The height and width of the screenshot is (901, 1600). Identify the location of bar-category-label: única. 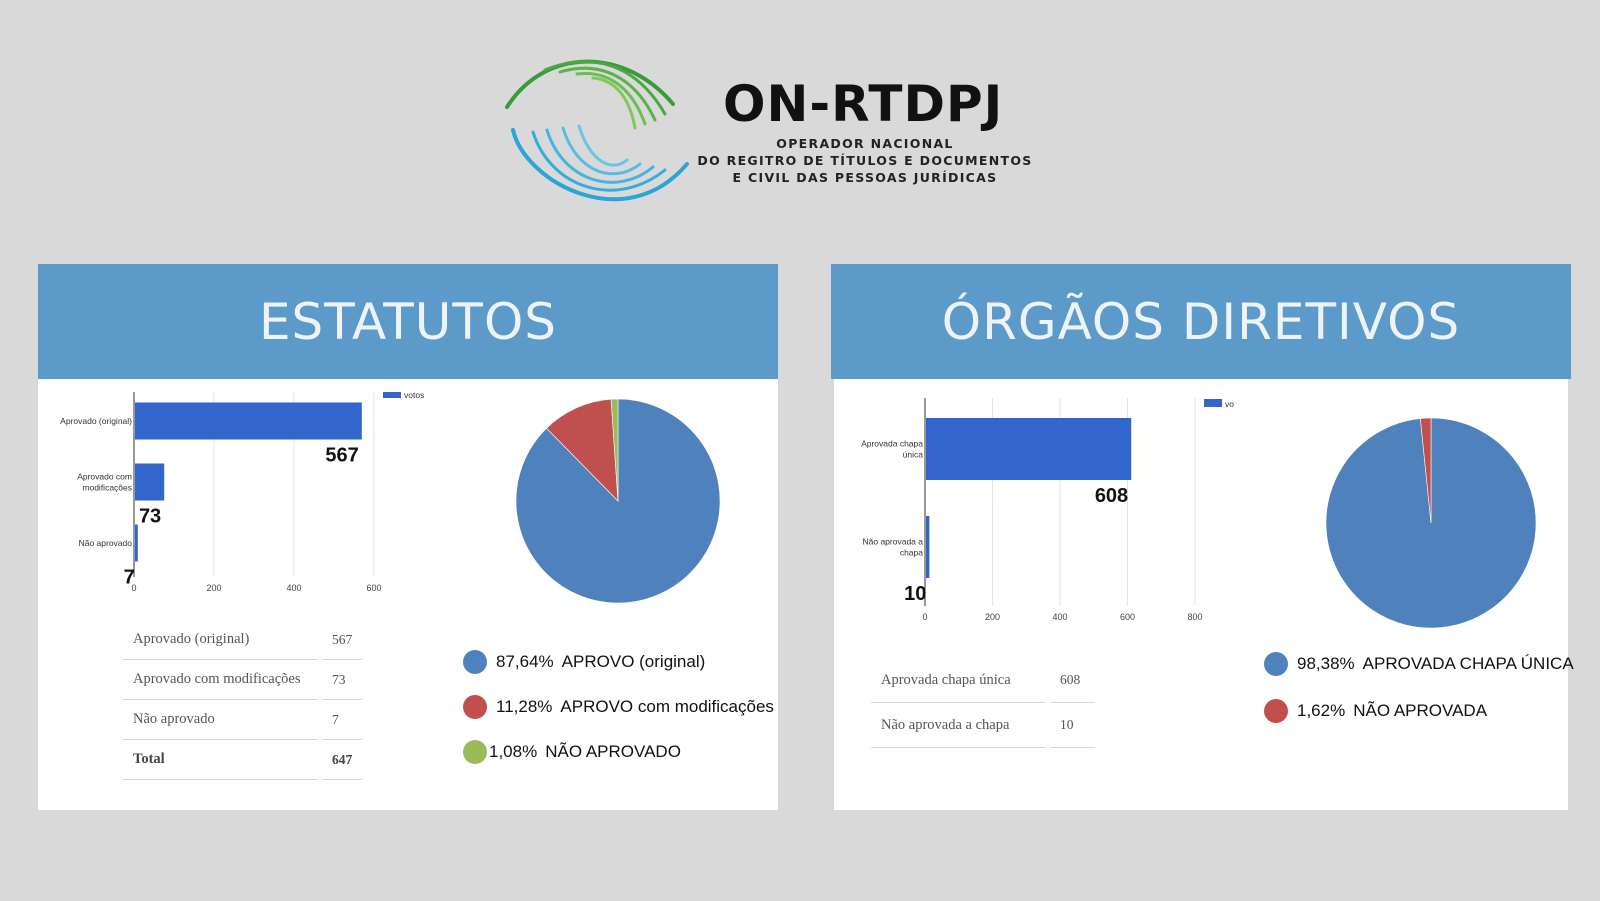
(913, 455).